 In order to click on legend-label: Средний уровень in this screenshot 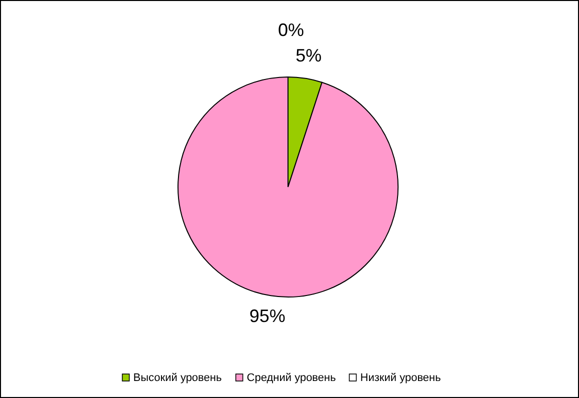, I will do `click(291, 378)`.